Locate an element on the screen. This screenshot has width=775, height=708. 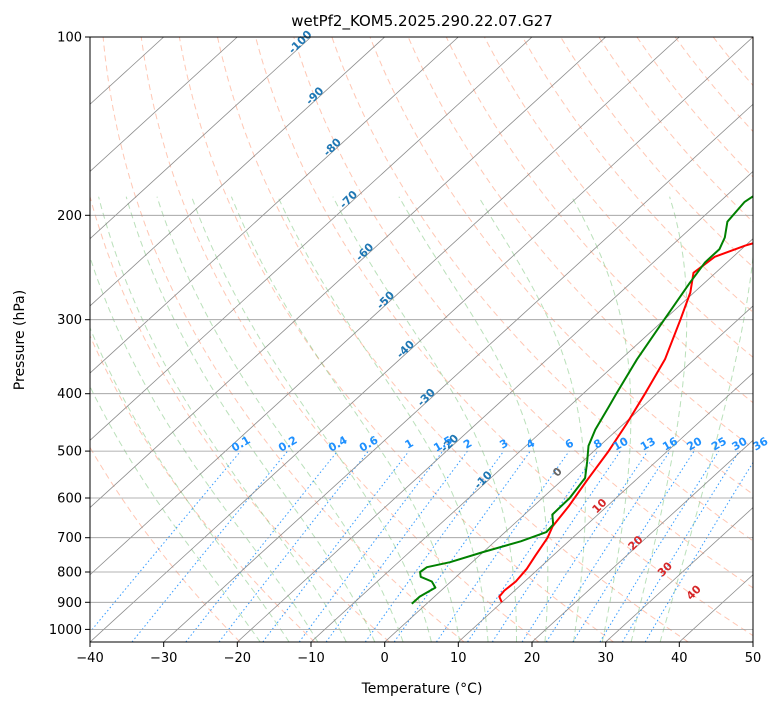
mixing-ratio-label: 8 is located at coordinates (597, 444).